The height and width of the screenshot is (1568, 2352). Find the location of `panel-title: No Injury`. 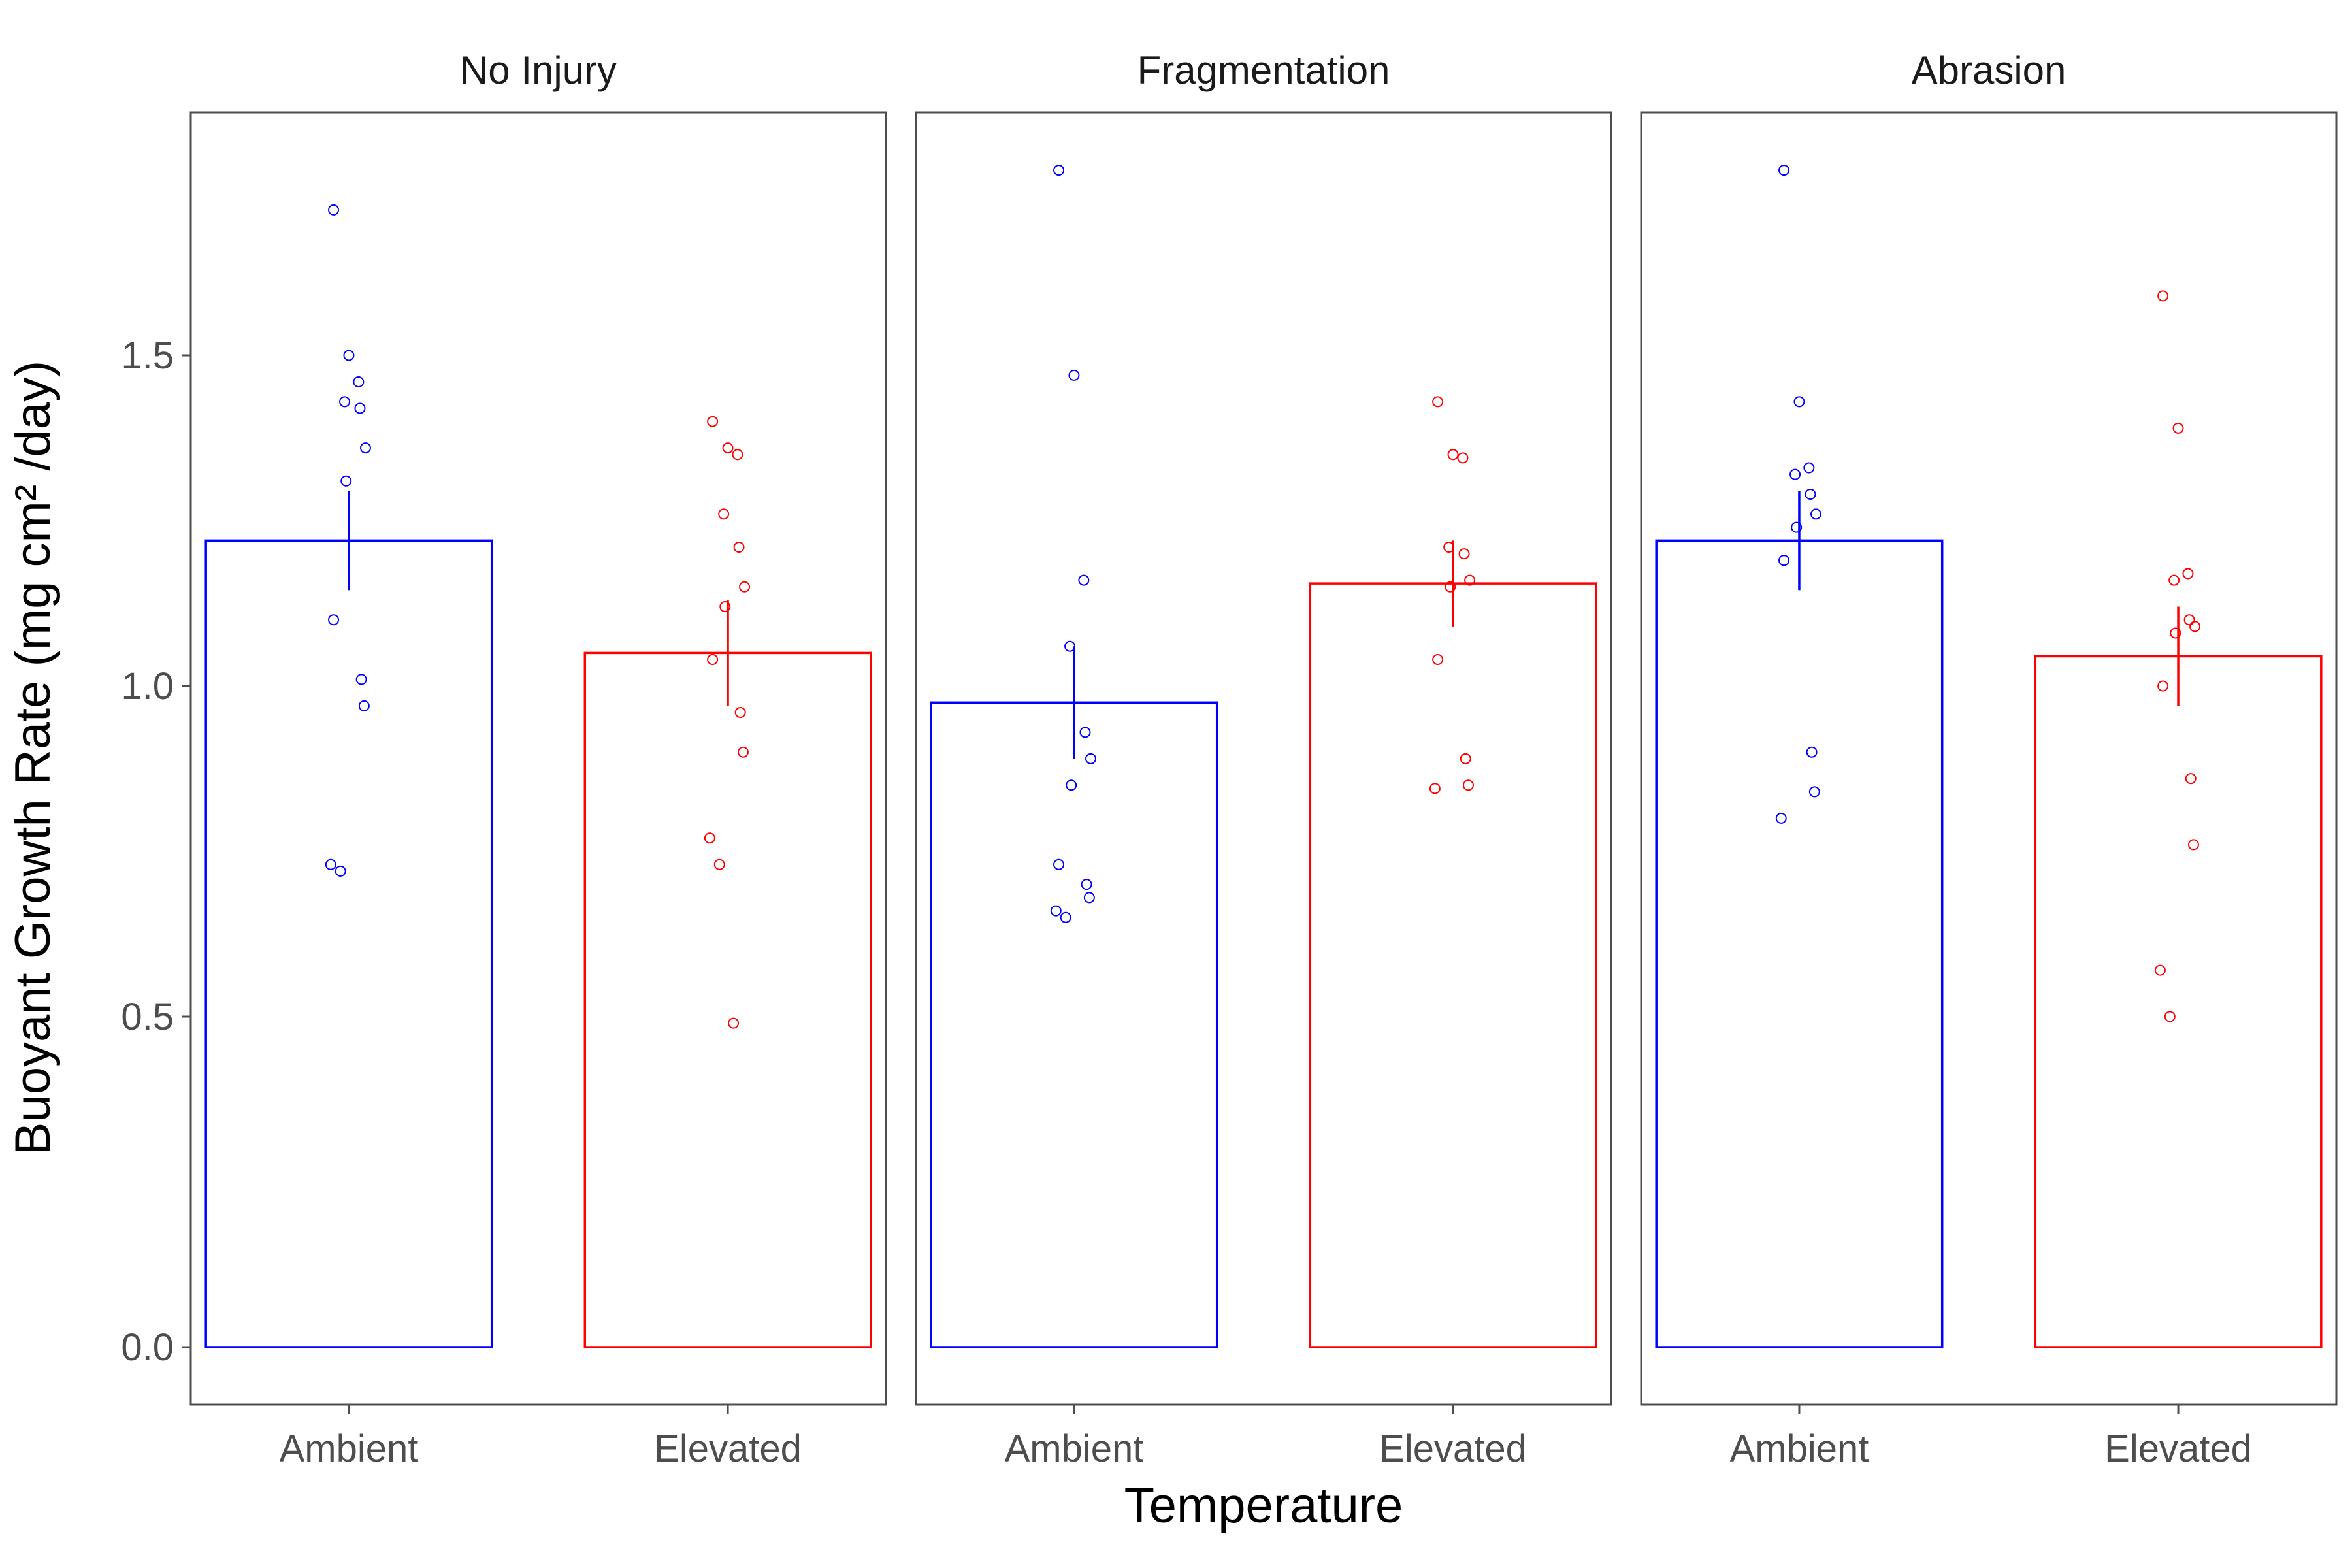

panel-title: No Injury is located at coordinates (538, 70).